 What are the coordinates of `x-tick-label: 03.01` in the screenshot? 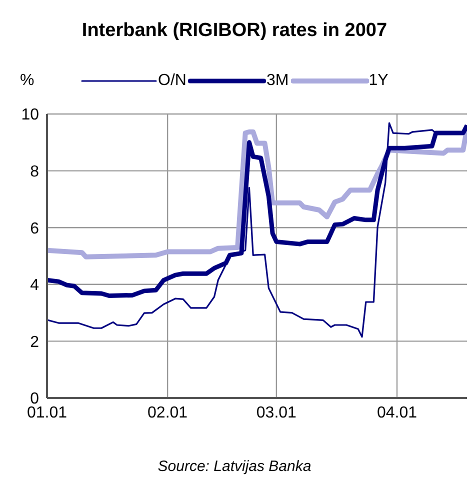 It's located at (276, 413).